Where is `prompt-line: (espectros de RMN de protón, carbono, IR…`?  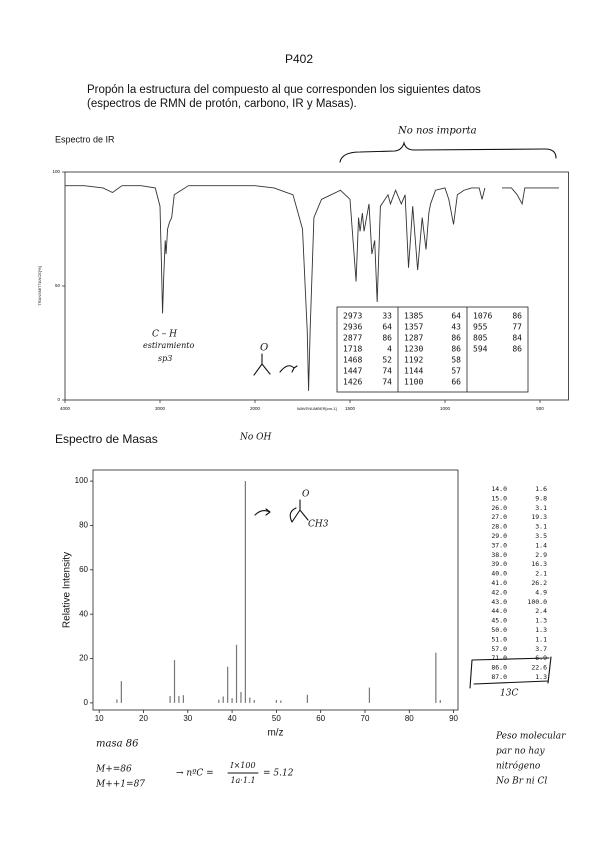
prompt-line: (espectros de RMN de protón, carbono, IR… is located at coordinates (222, 104).